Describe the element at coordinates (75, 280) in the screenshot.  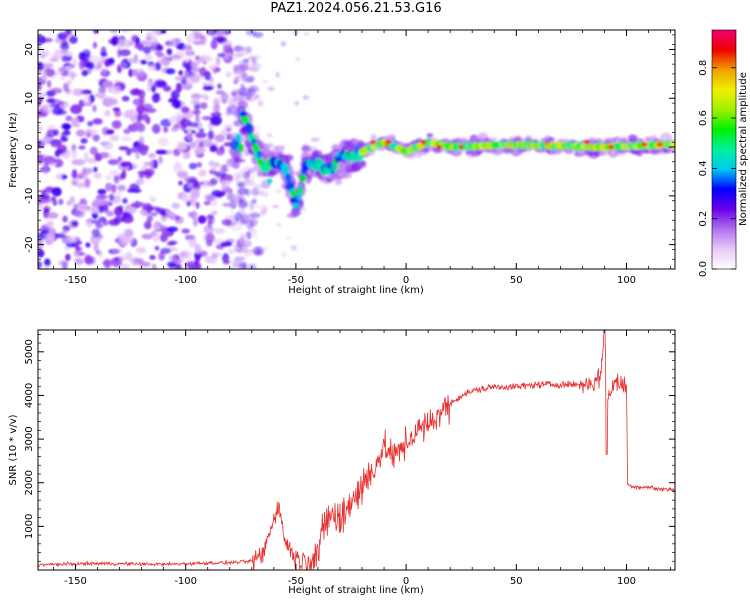
I see `top-x-tick-label: -150` at that location.